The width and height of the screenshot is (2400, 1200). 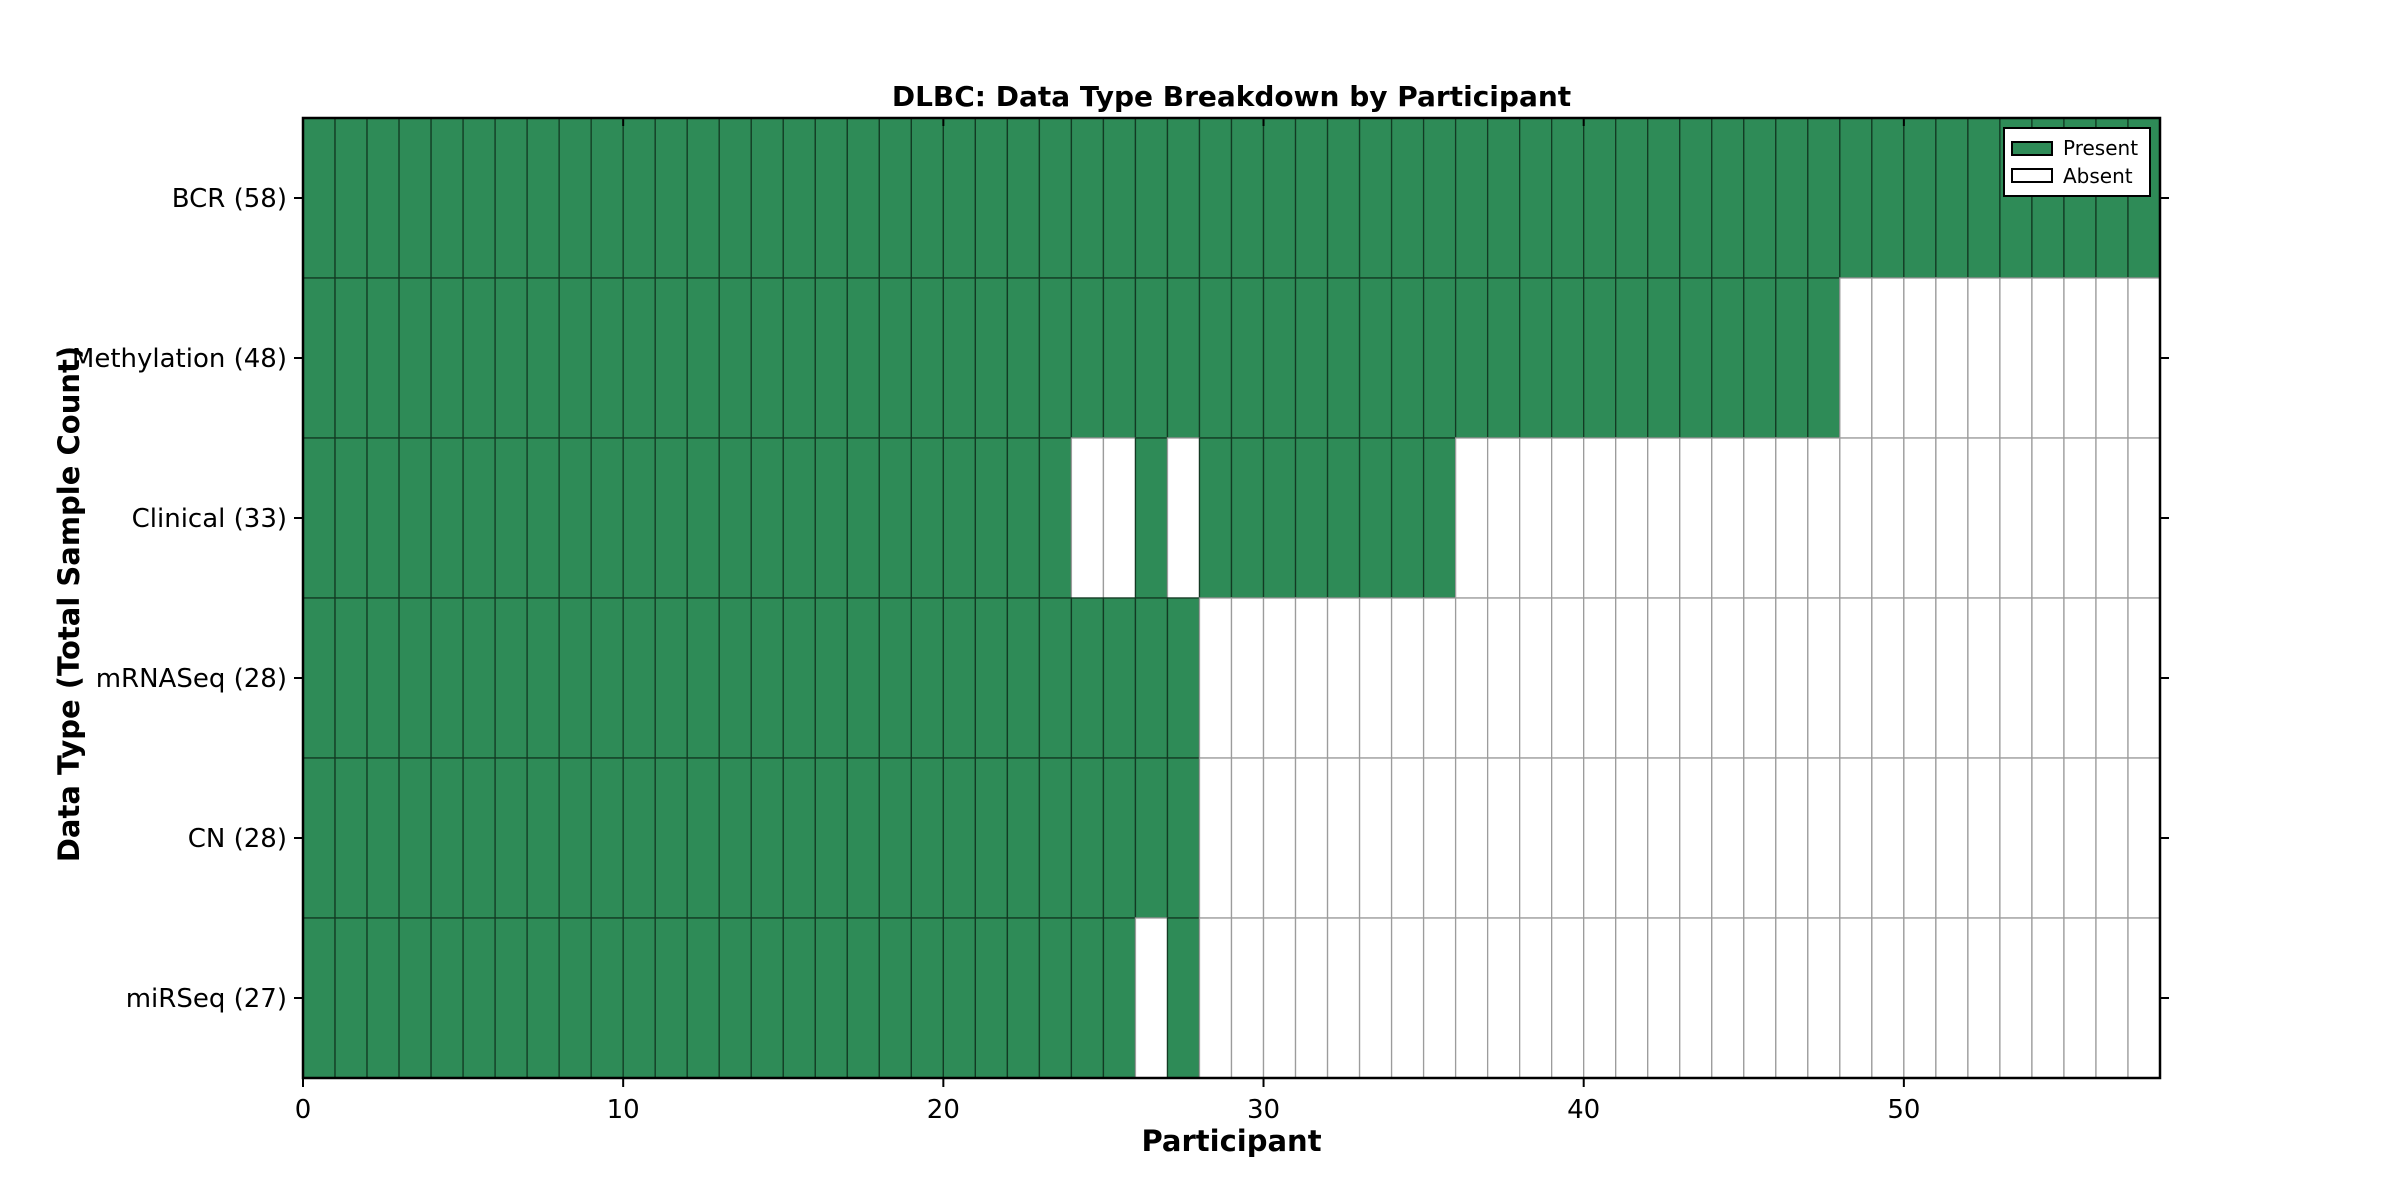 What do you see at coordinates (2101, 148) in the screenshot?
I see `legend-label-present: Present` at bounding box center [2101, 148].